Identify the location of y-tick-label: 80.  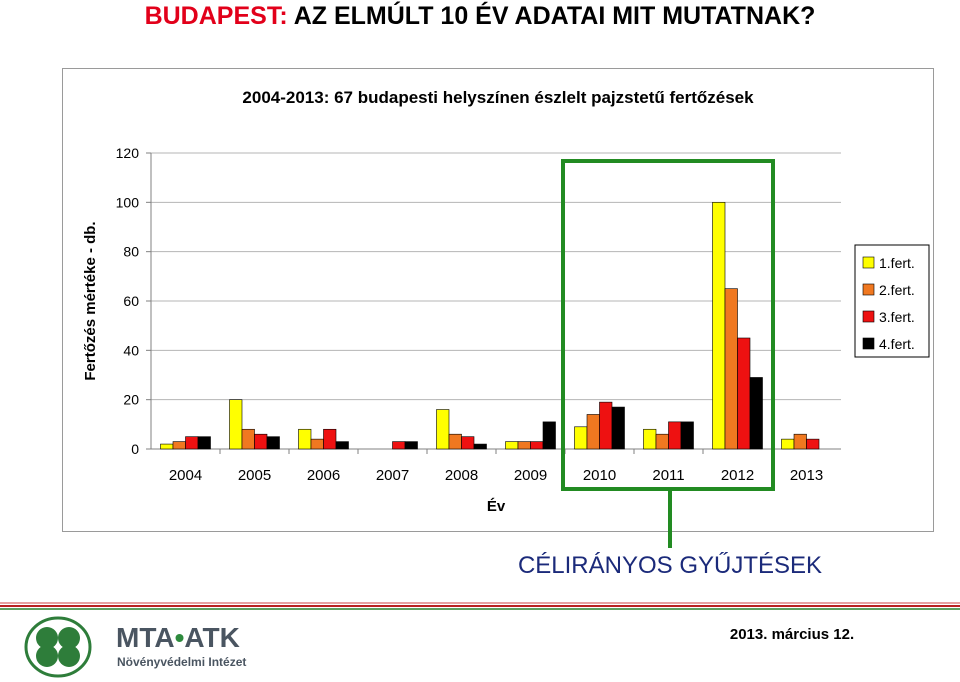
(131, 252).